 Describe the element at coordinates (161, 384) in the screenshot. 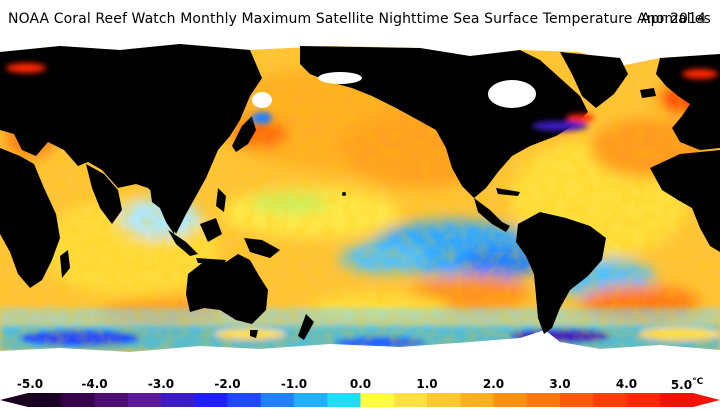

I see `colorbar-tick-label: -3.0` at that location.